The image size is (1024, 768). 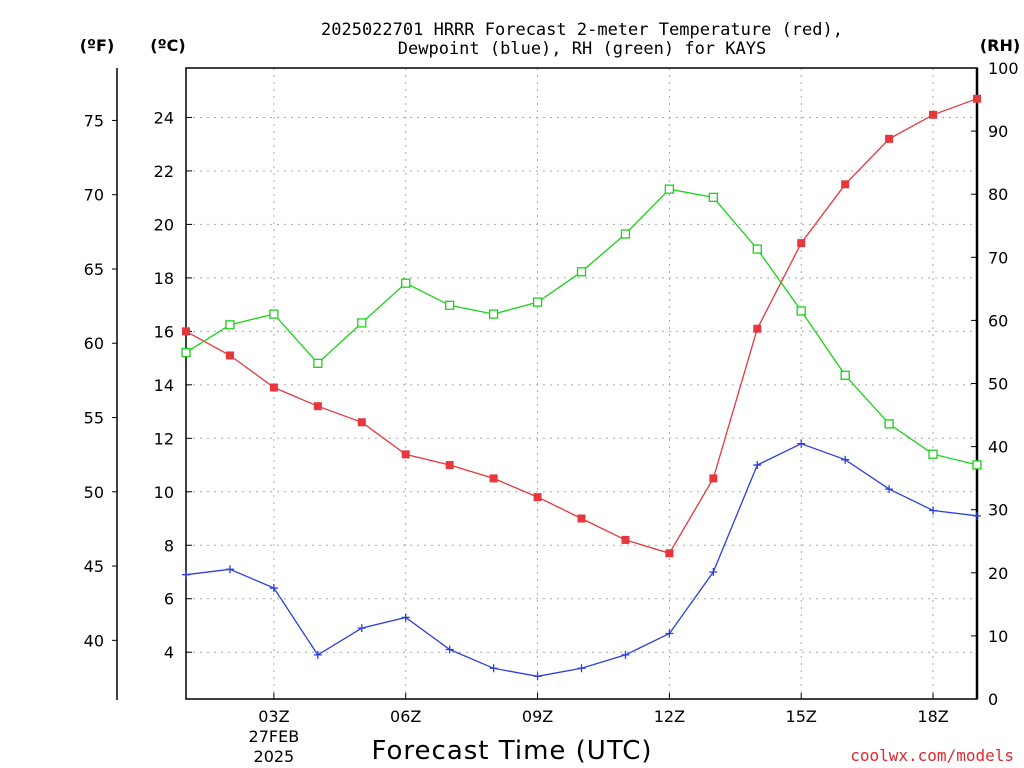 I want to click on date-label: 27FEB, so click(x=274, y=736).